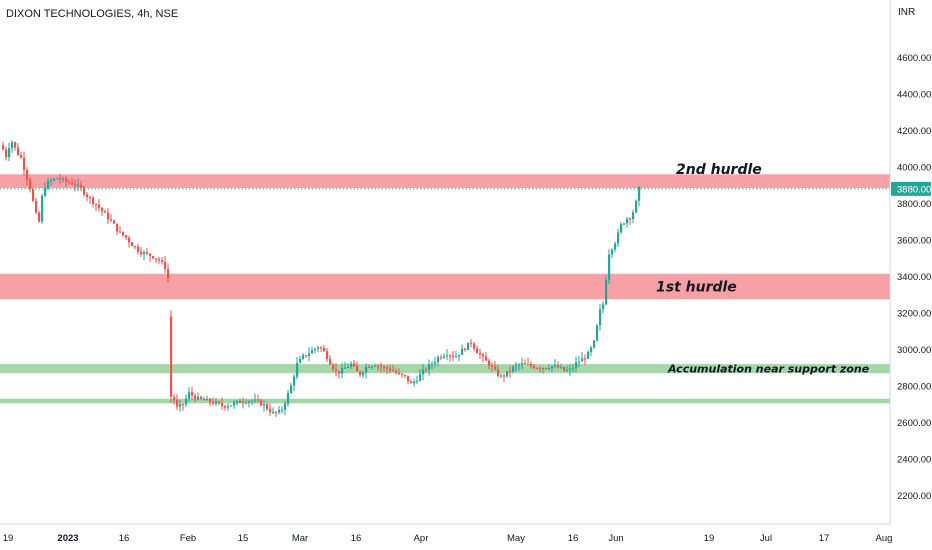 The image size is (932, 550). What do you see at coordinates (914, 350) in the screenshot?
I see `y-tick-label: 3000.00` at bounding box center [914, 350].